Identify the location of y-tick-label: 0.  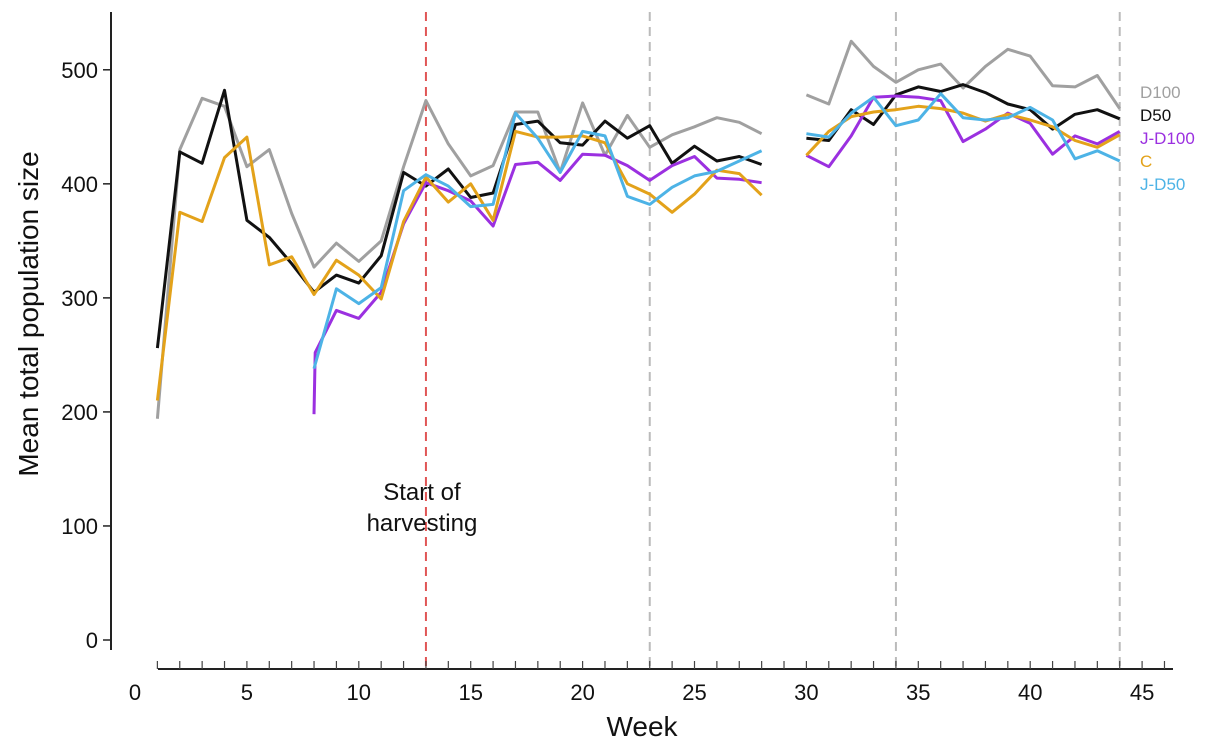
(92, 640).